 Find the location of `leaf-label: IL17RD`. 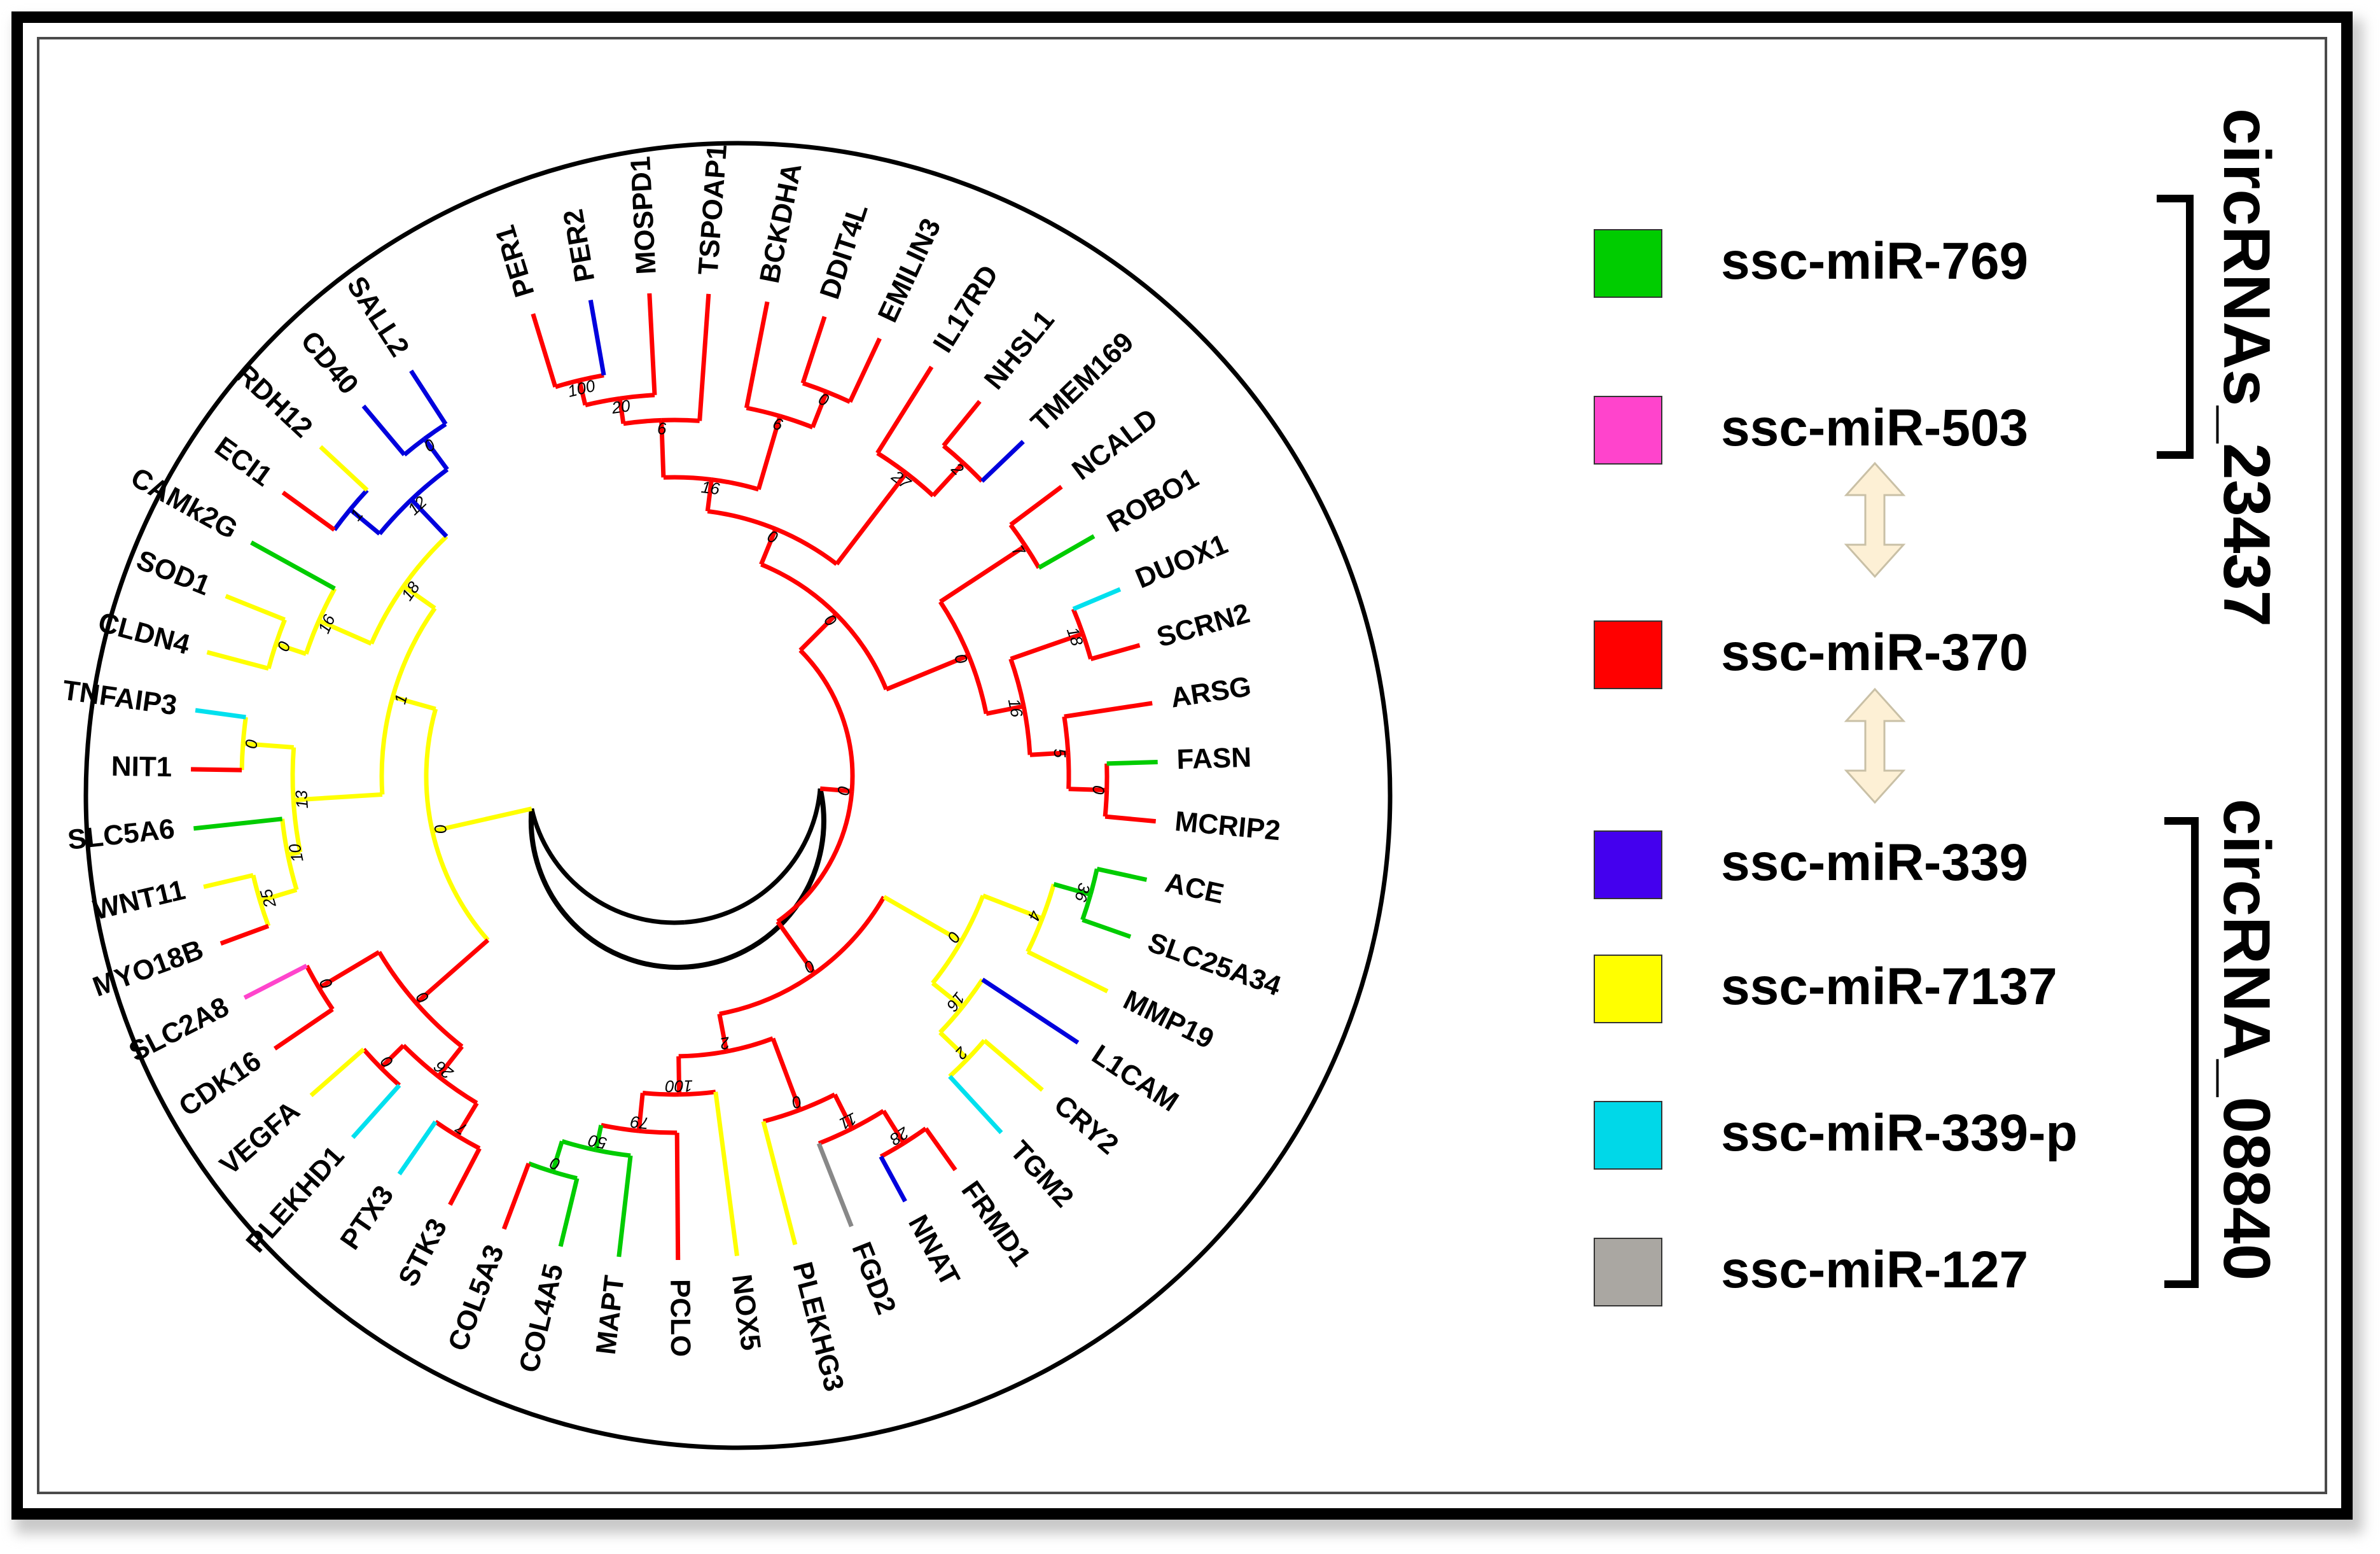

leaf-label: IL17RD is located at coordinates (966, 309).